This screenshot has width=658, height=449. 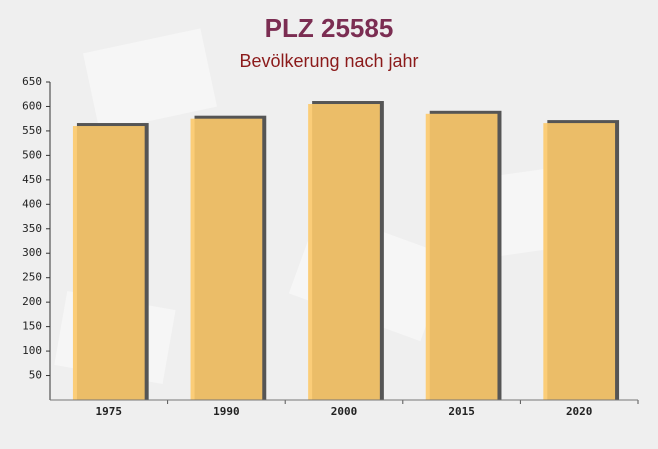 I want to click on y-tick-label: 100, so click(x=32, y=350).